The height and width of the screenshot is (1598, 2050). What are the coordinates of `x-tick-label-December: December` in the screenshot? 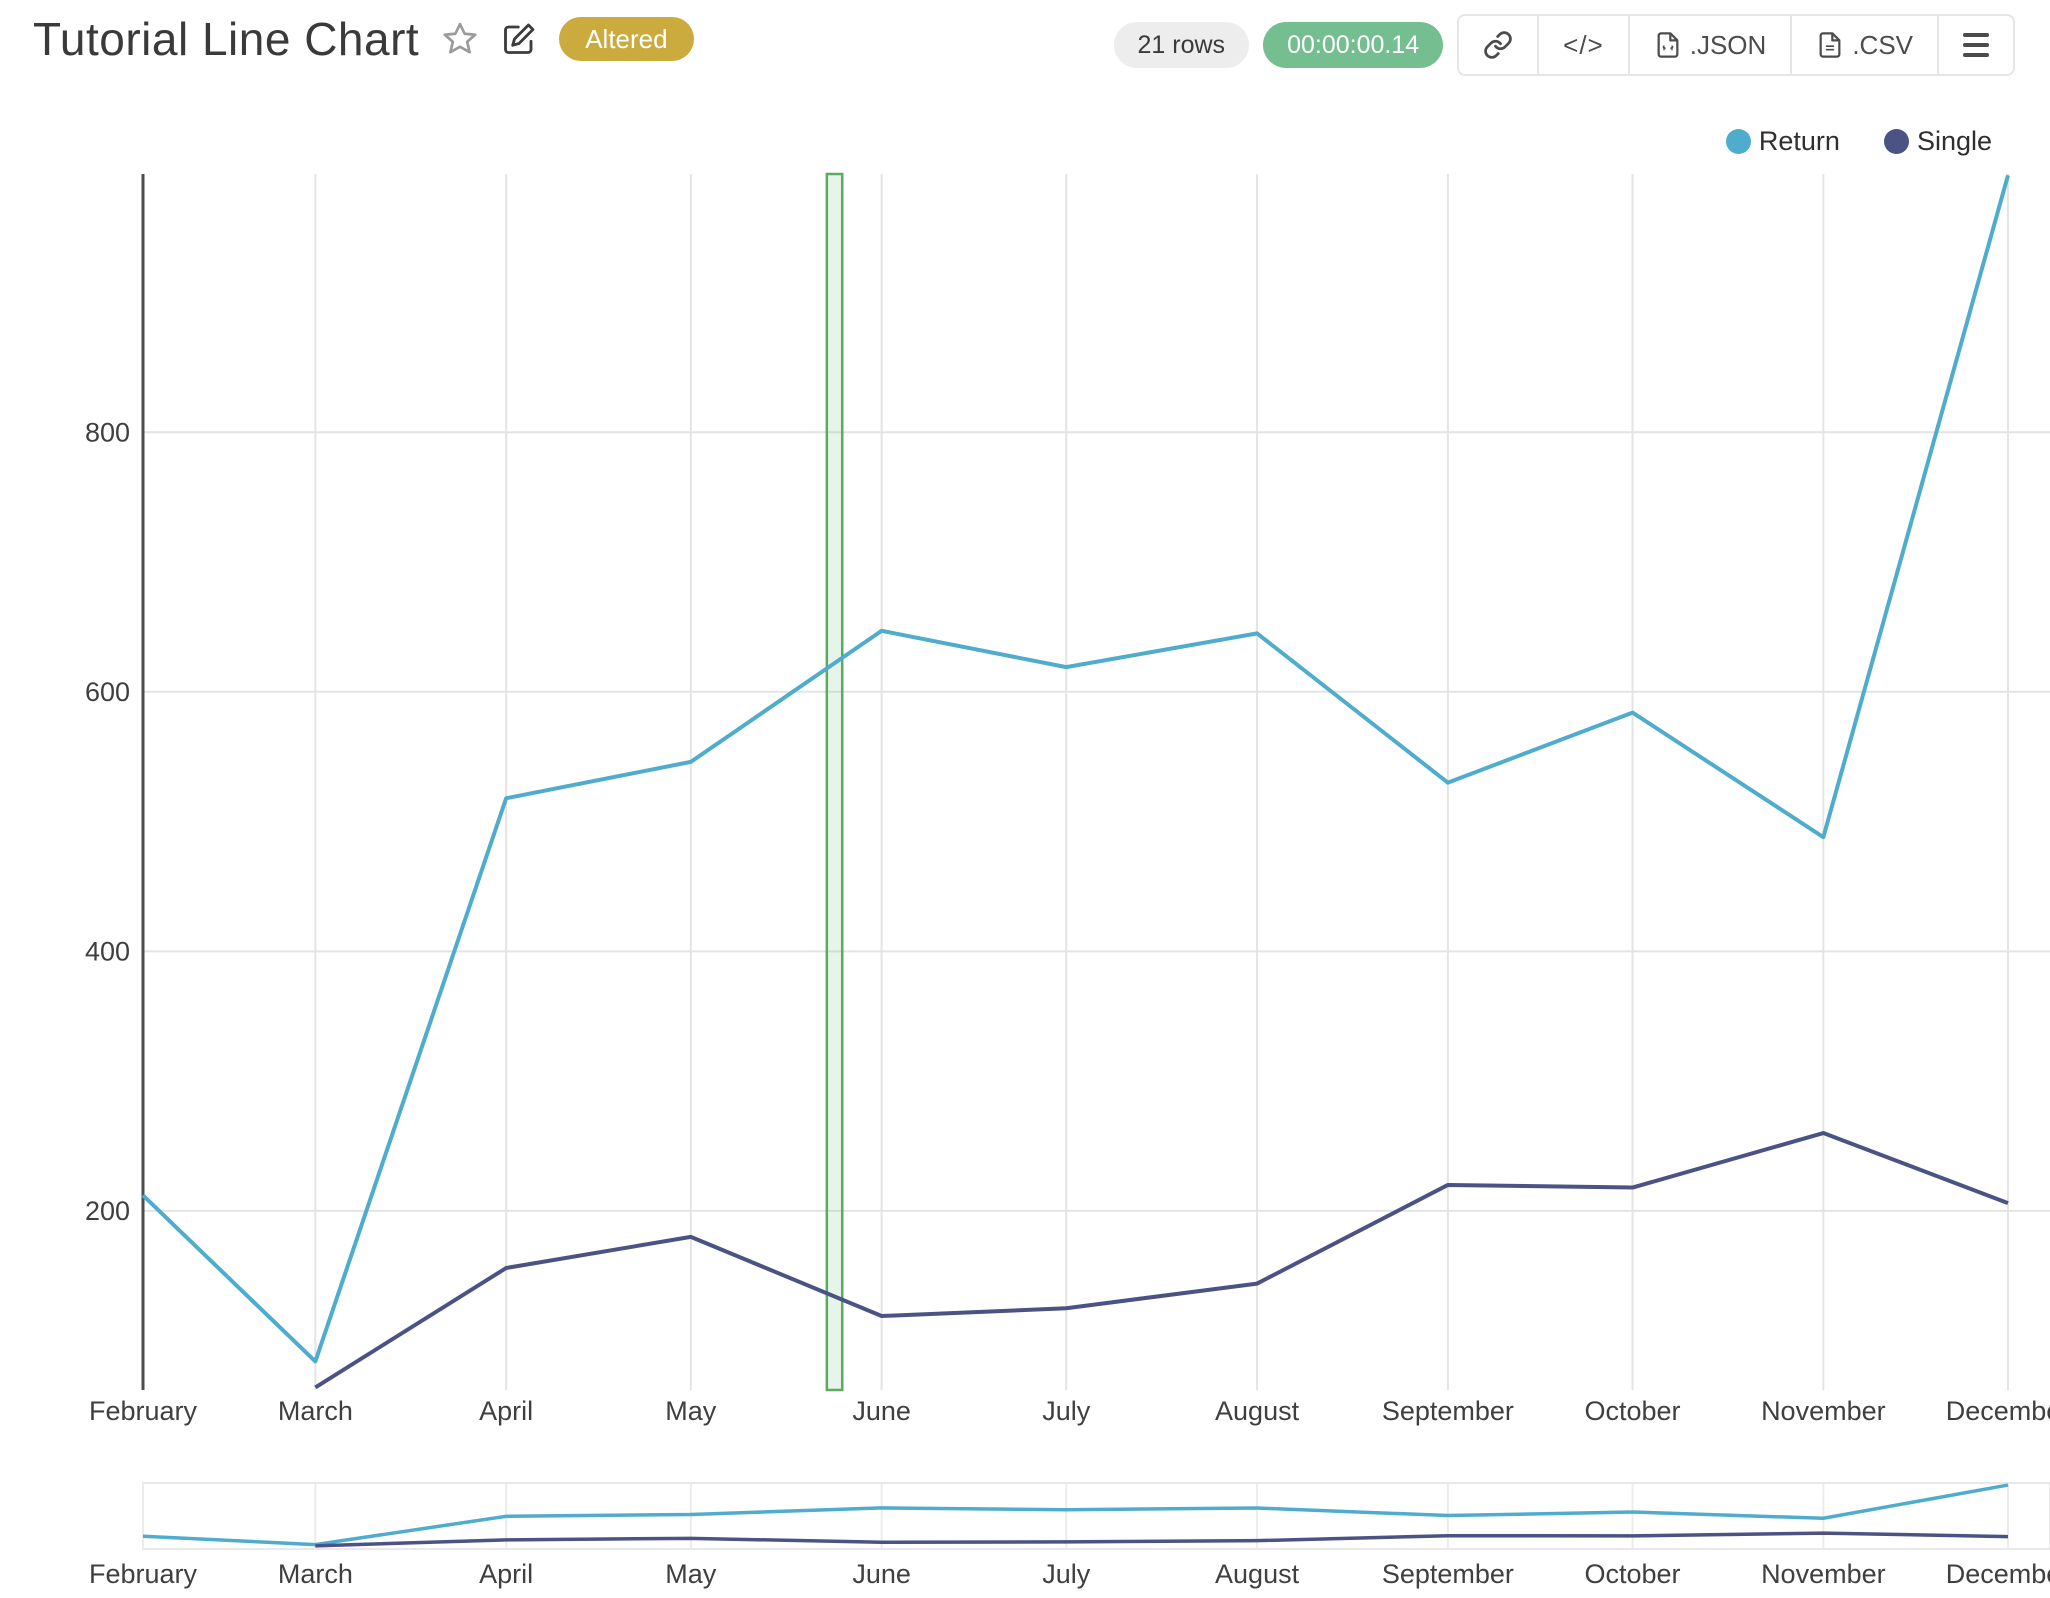 It's located at (1998, 1411).